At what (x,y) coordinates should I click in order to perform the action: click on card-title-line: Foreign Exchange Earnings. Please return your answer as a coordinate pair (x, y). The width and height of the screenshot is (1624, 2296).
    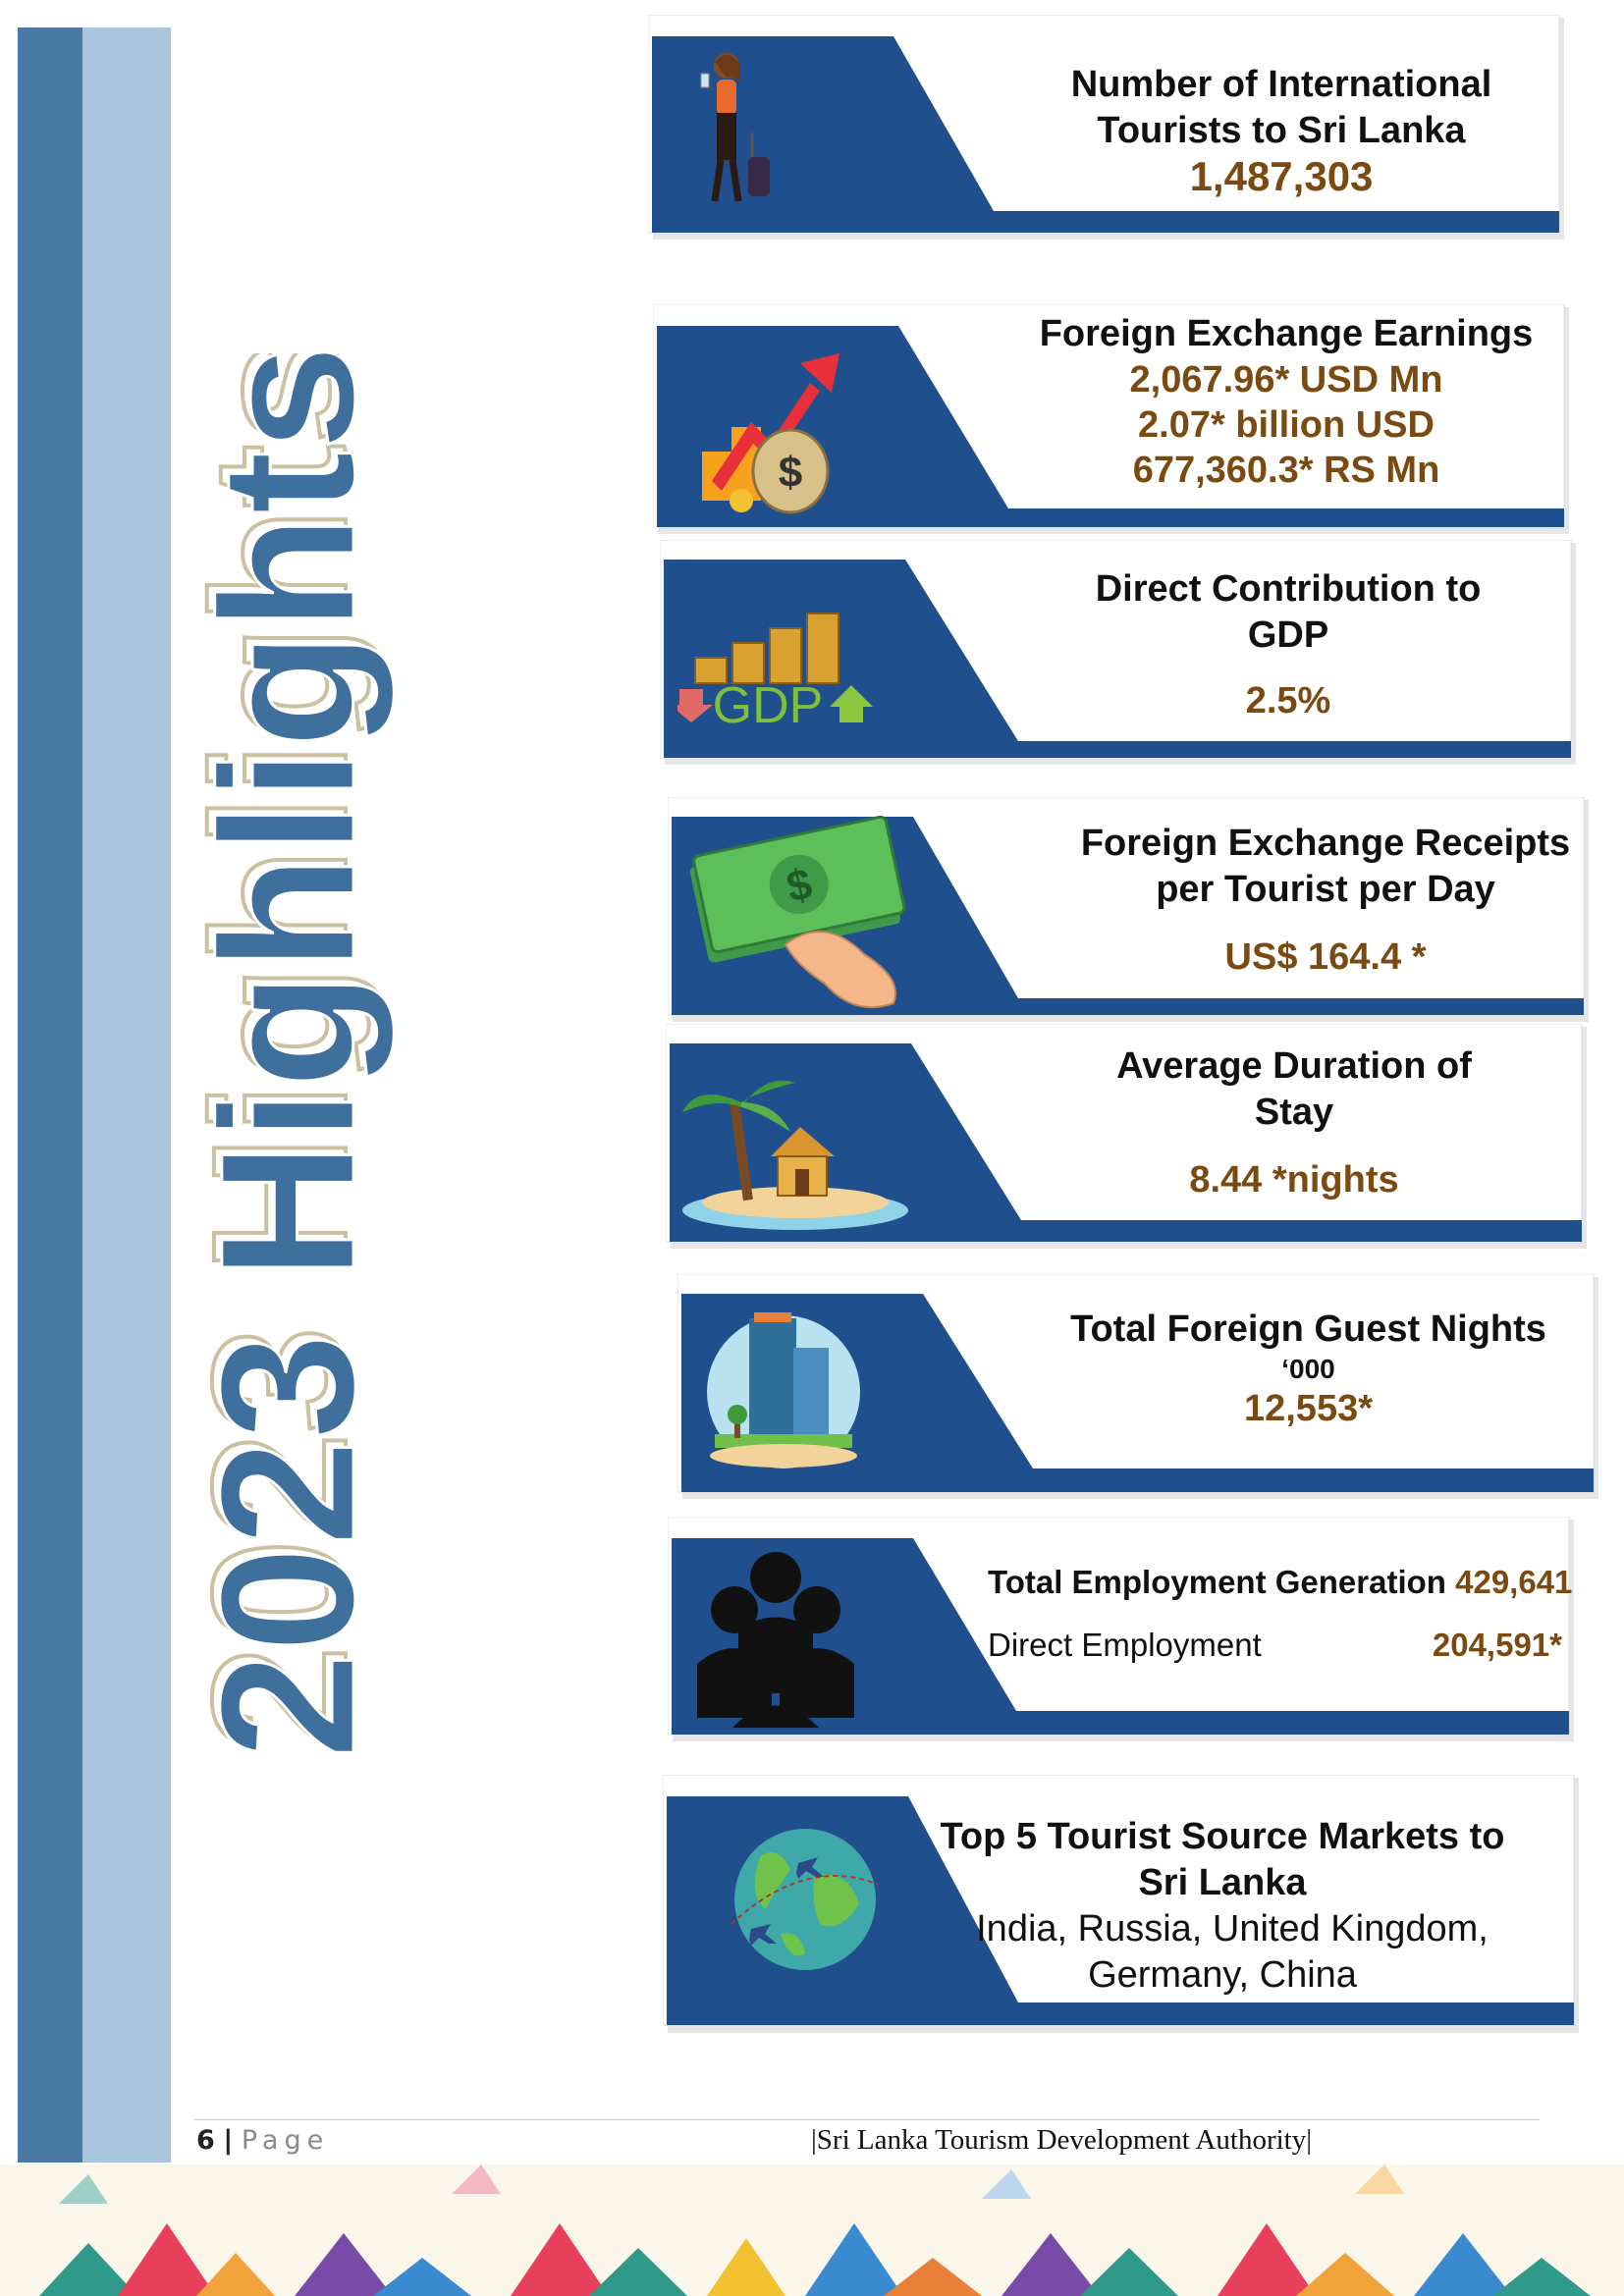
    Looking at the image, I should click on (1286, 333).